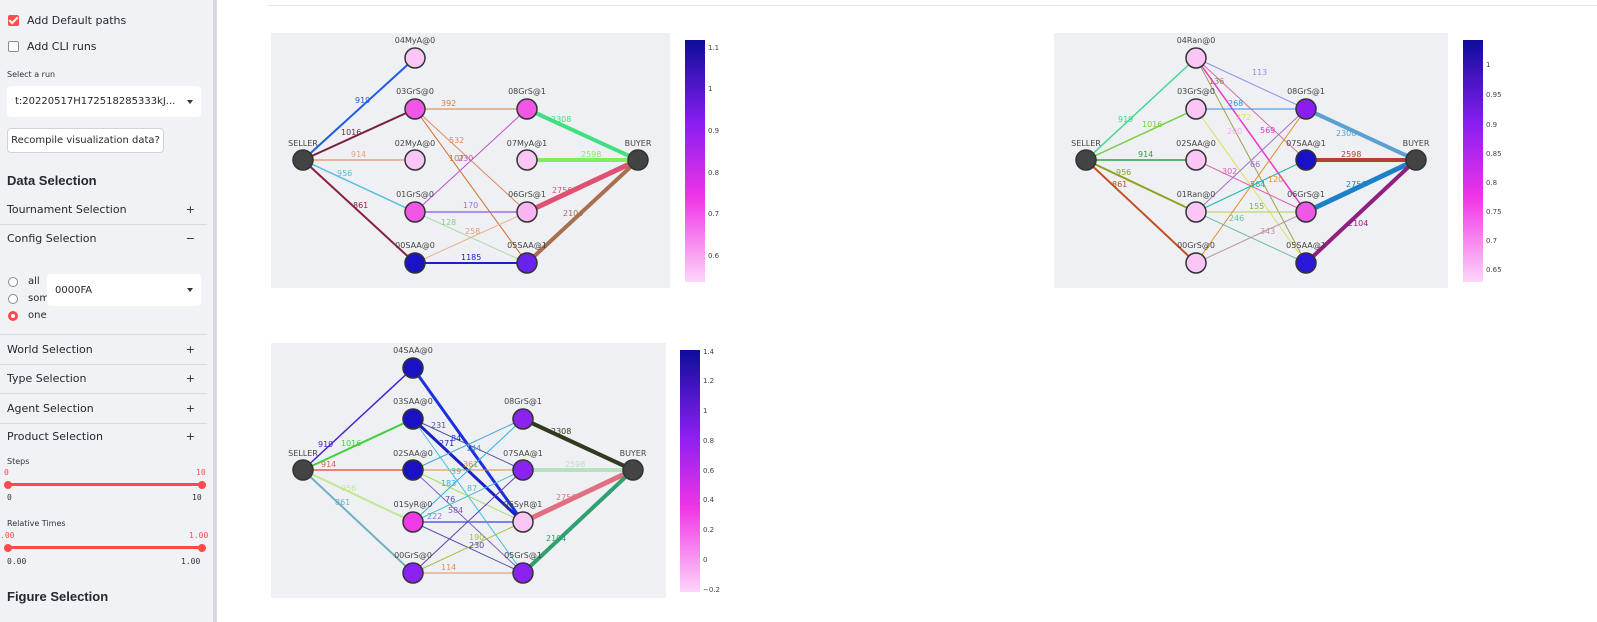 The height and width of the screenshot is (622, 1597). I want to click on data-selection-title: Data Selection, so click(52, 180).